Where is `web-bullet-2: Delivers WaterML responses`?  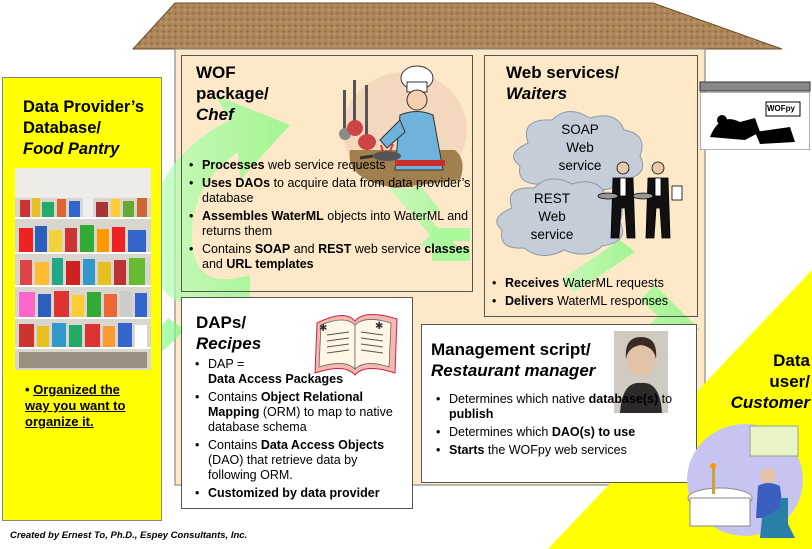 web-bullet-2: Delivers WaterML responses is located at coordinates (594, 301).